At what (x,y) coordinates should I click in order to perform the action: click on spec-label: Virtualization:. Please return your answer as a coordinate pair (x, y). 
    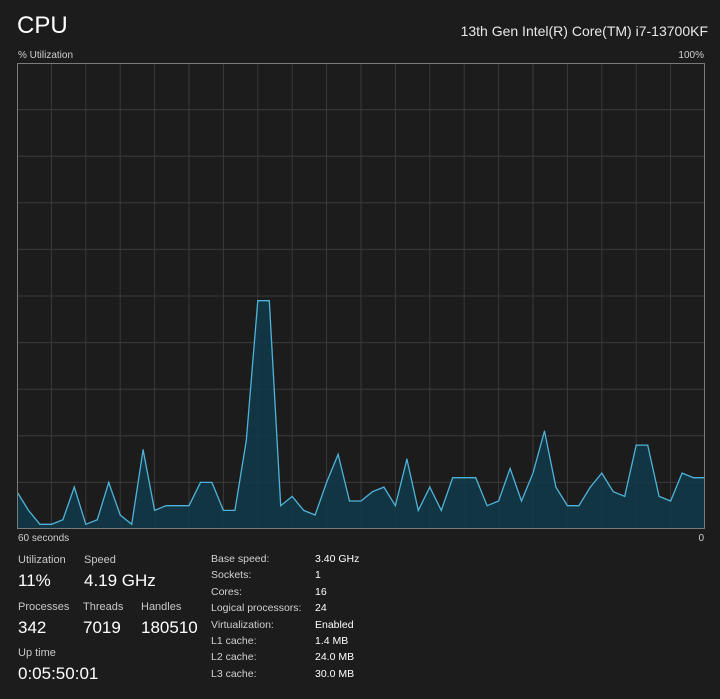
    Looking at the image, I should click on (242, 624).